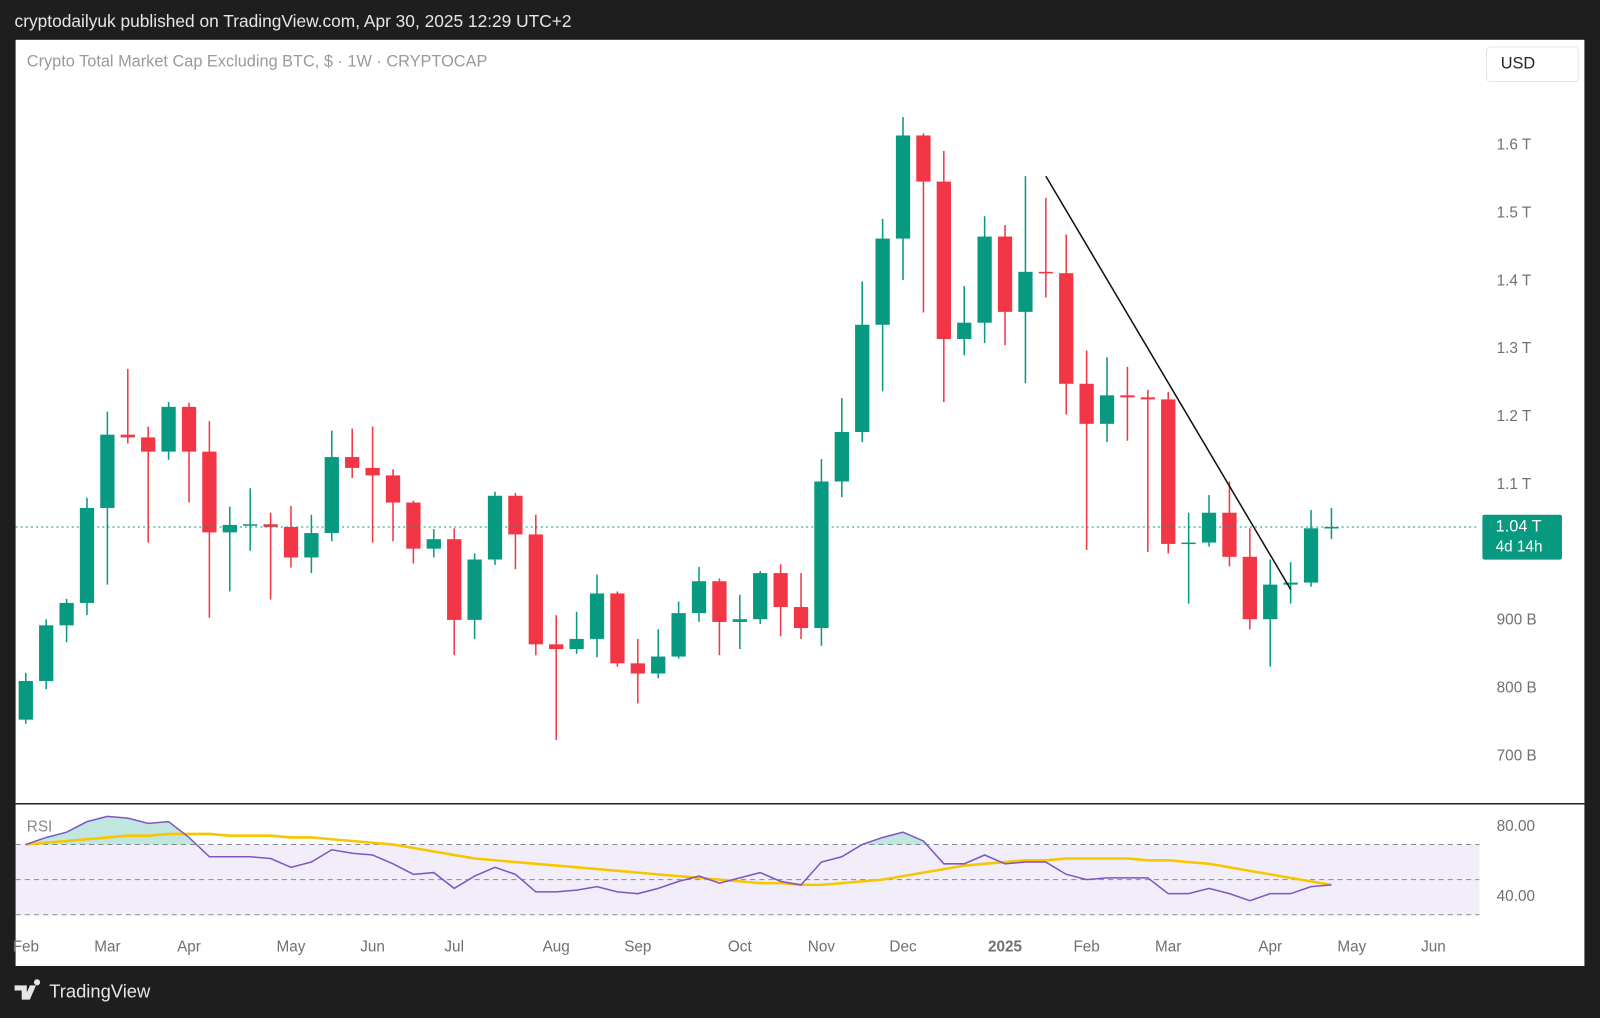  I want to click on rsi-ma-line, so click(678, 859).